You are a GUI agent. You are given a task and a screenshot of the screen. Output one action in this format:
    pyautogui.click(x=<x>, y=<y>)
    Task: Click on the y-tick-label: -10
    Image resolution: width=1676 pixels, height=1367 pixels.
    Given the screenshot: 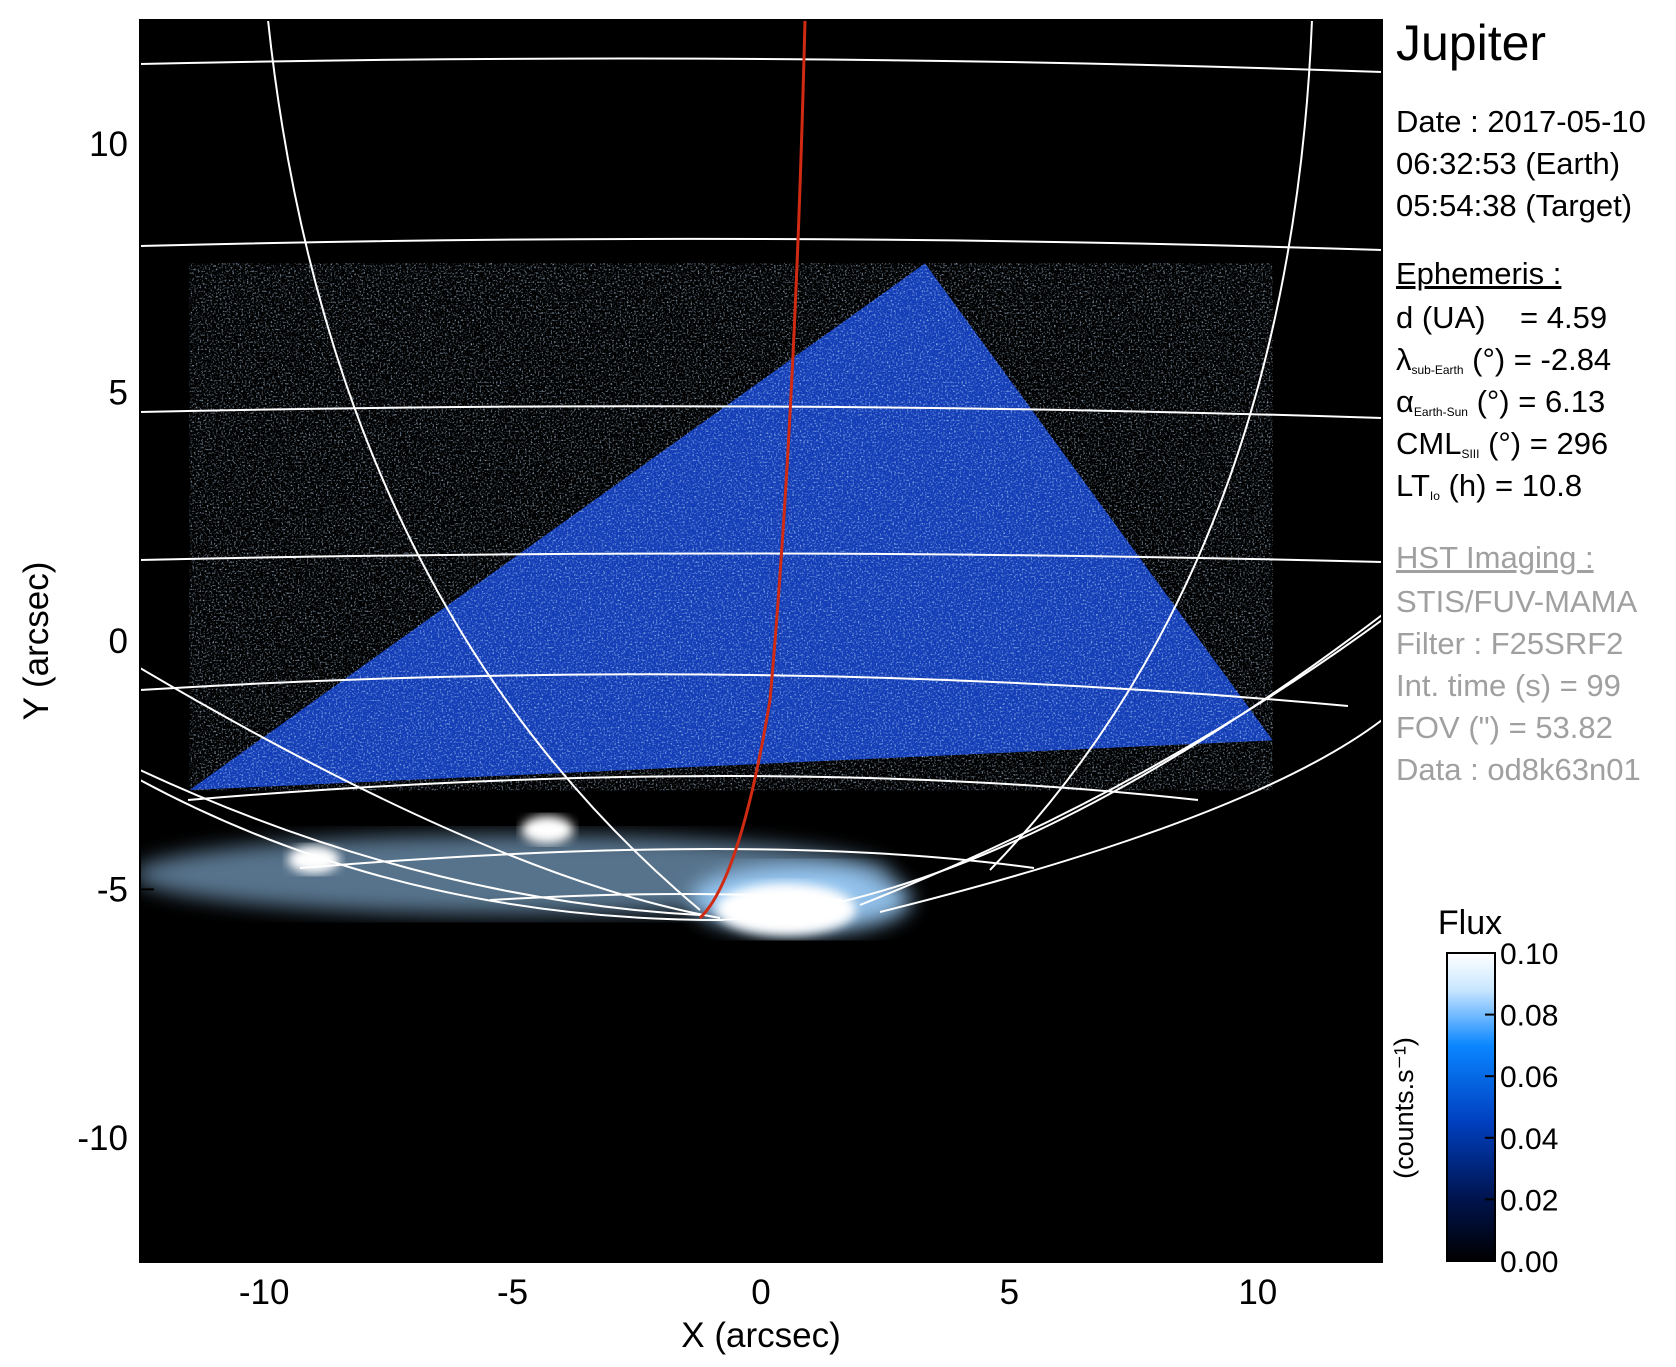 What is the action you would take?
    pyautogui.click(x=102, y=1138)
    